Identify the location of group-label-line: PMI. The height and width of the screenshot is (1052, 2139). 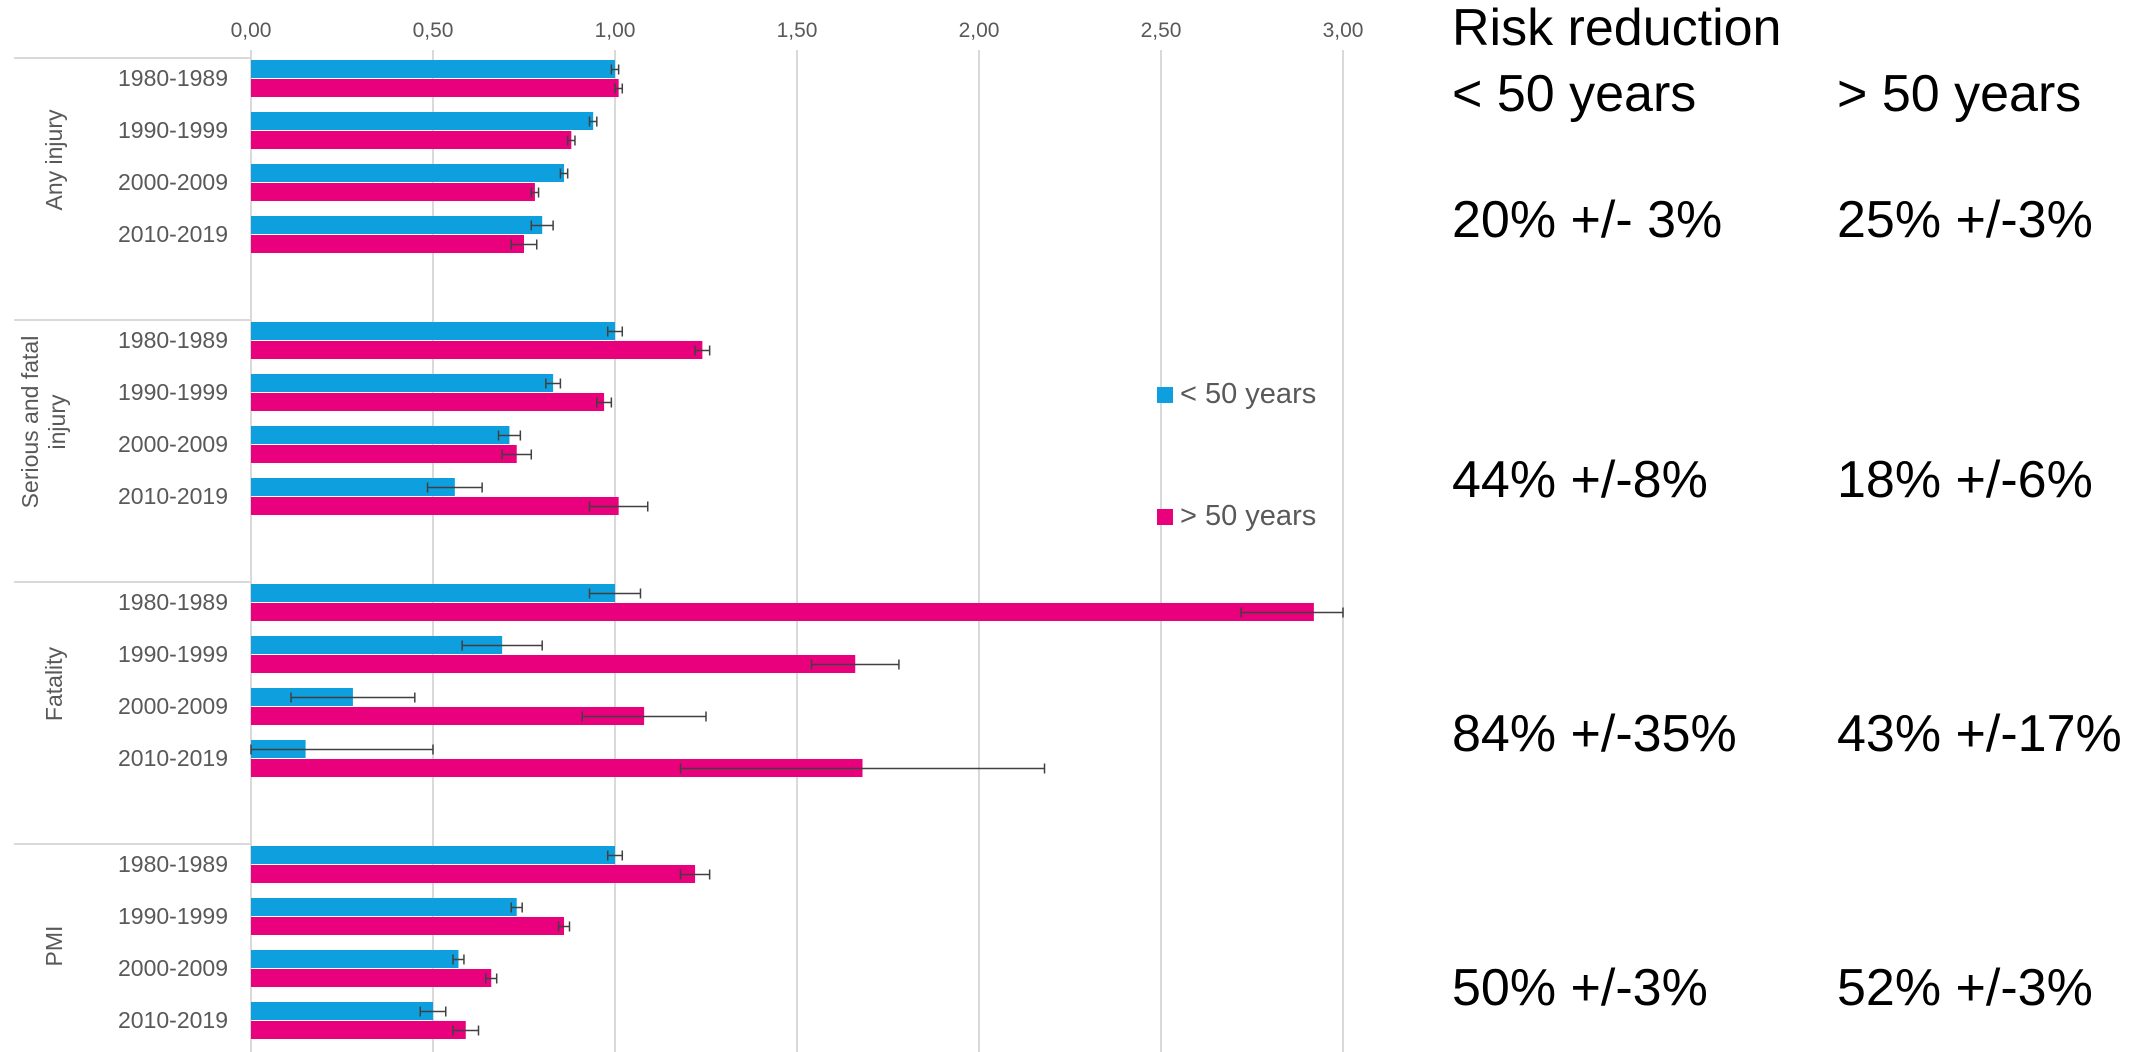
(54, 946).